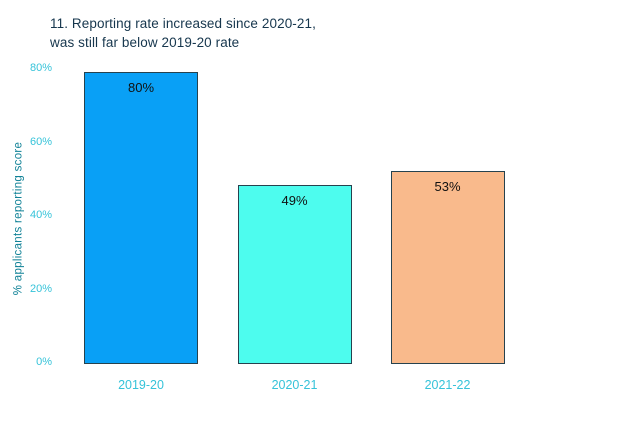 This screenshot has height=422, width=622. Describe the element at coordinates (141, 87) in the screenshot. I see `bar-value-label: 80%` at that location.